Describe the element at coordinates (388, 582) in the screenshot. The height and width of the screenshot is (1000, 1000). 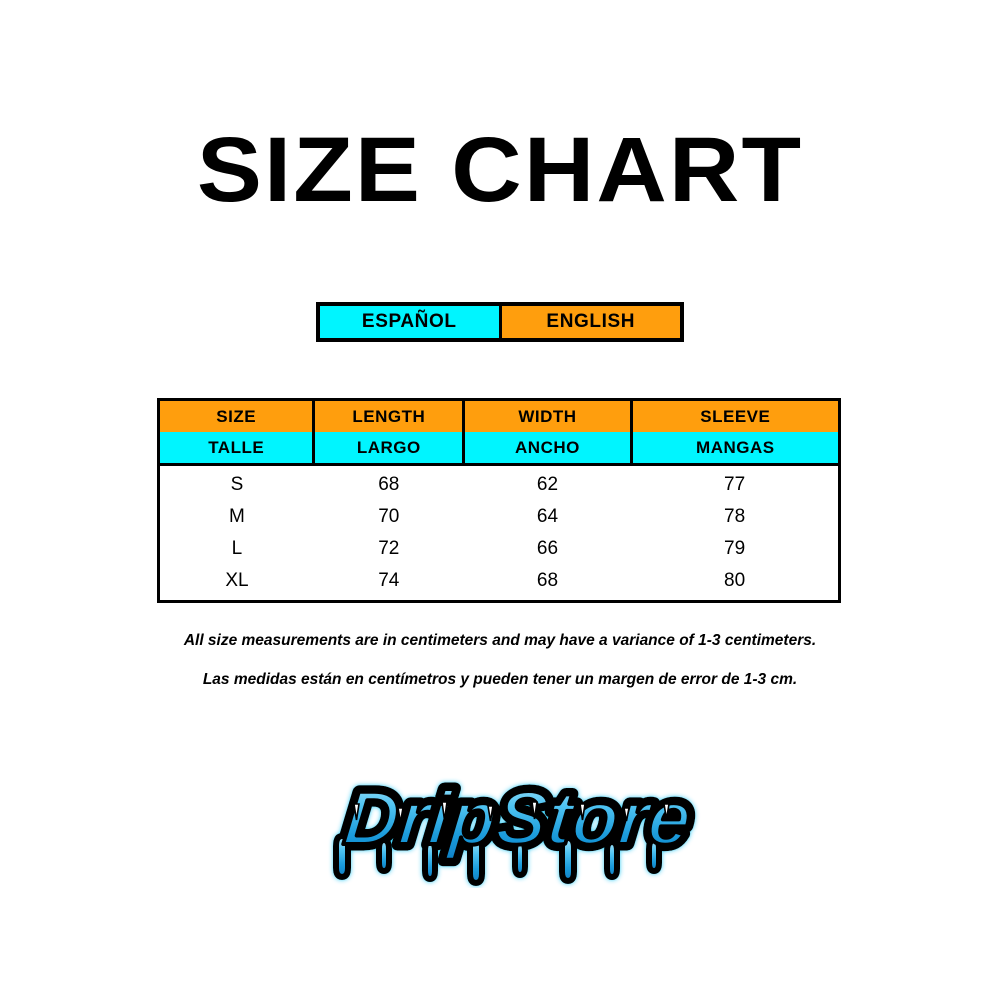
I see `cell-length: 74` at that location.